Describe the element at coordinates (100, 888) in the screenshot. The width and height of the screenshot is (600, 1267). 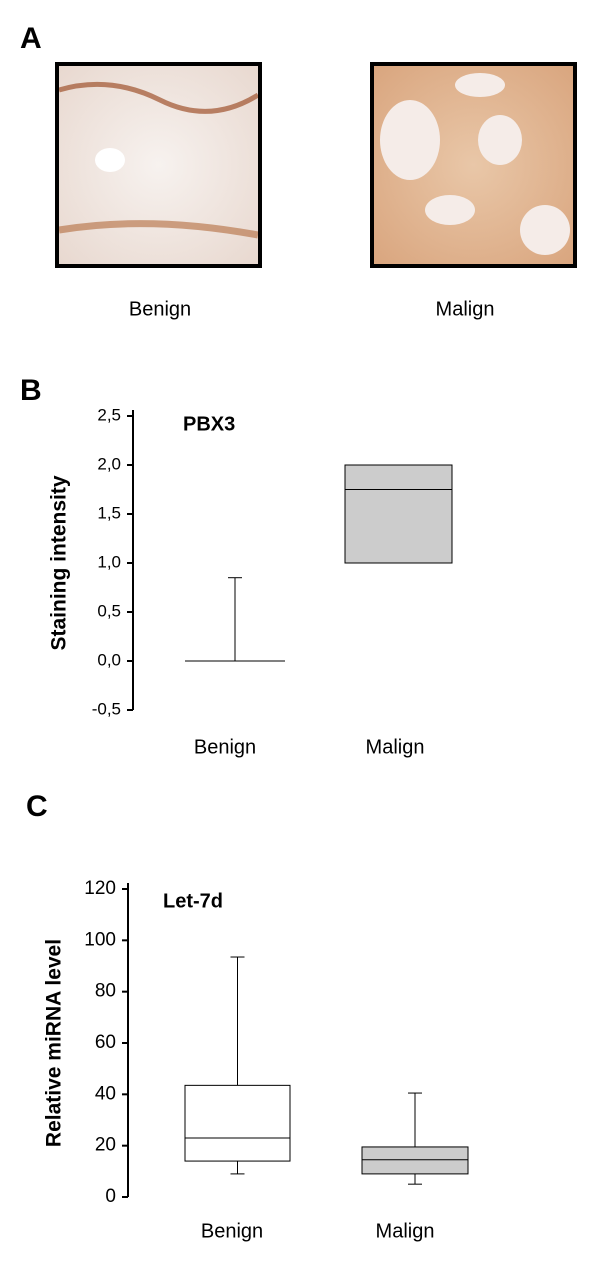
I see `y-tick-label: 120` at that location.